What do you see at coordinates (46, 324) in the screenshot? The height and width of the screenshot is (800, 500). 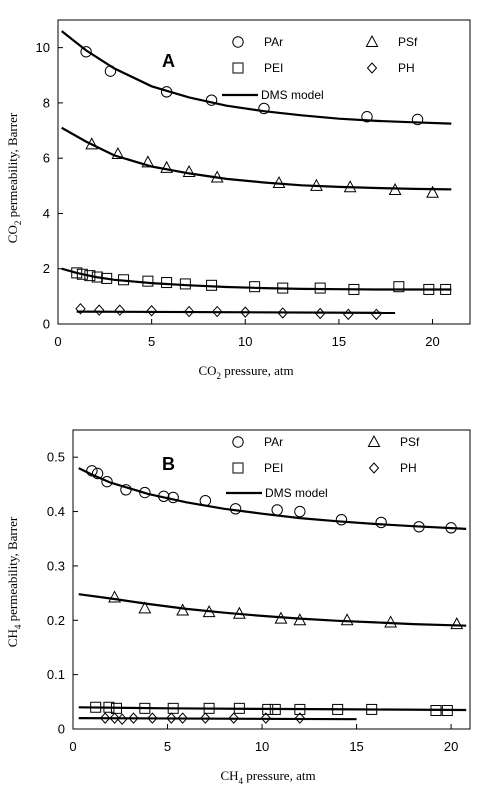 I see `panel-a-y-tick-label: 0` at bounding box center [46, 324].